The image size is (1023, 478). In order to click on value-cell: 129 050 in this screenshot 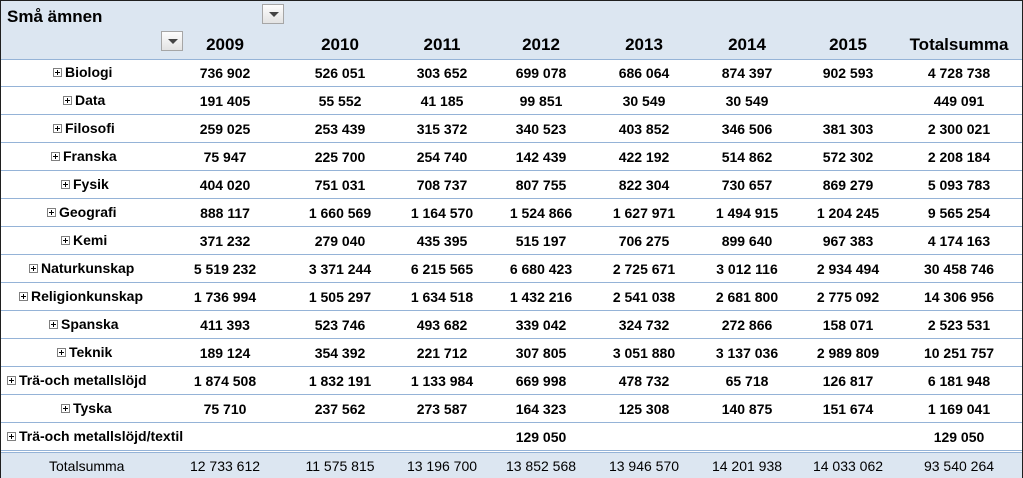, I will do `click(541, 437)`.